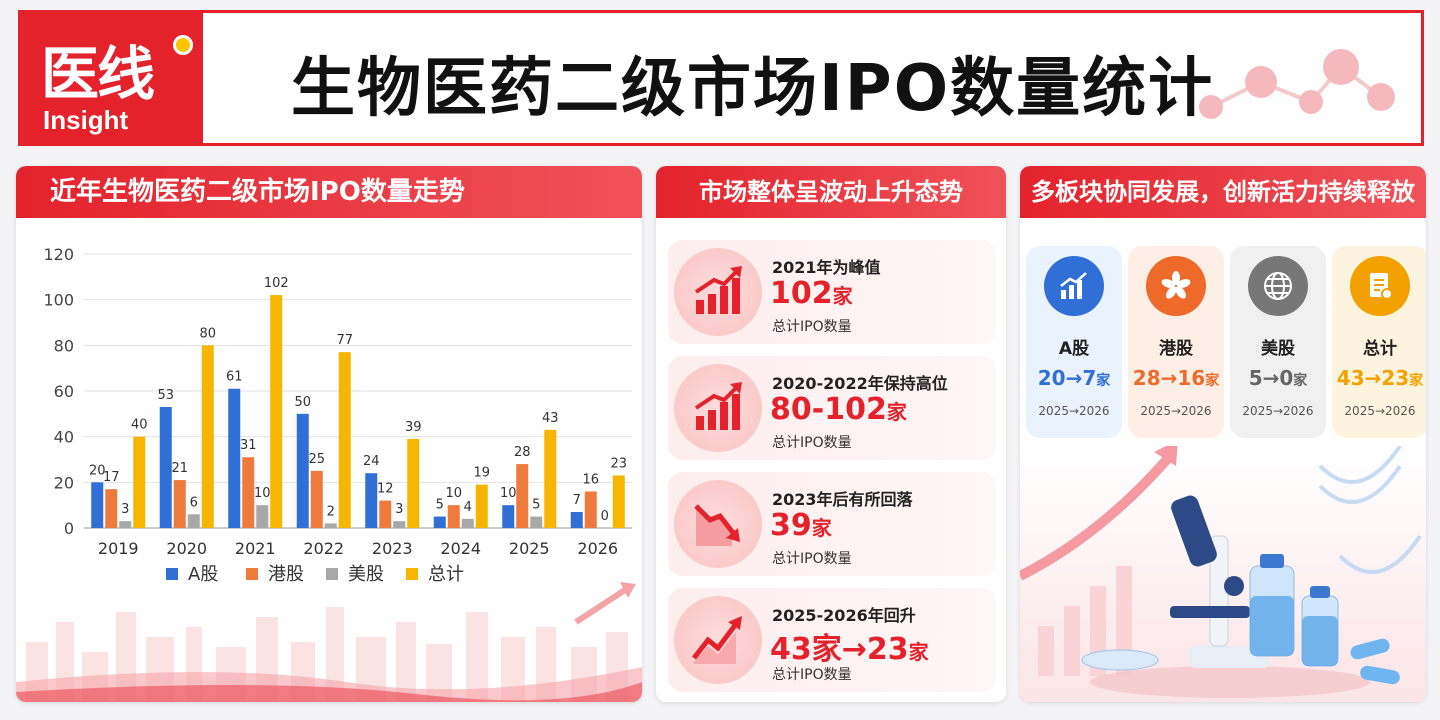  What do you see at coordinates (718, 640) in the screenshot?
I see `trend-up-icon` at bounding box center [718, 640].